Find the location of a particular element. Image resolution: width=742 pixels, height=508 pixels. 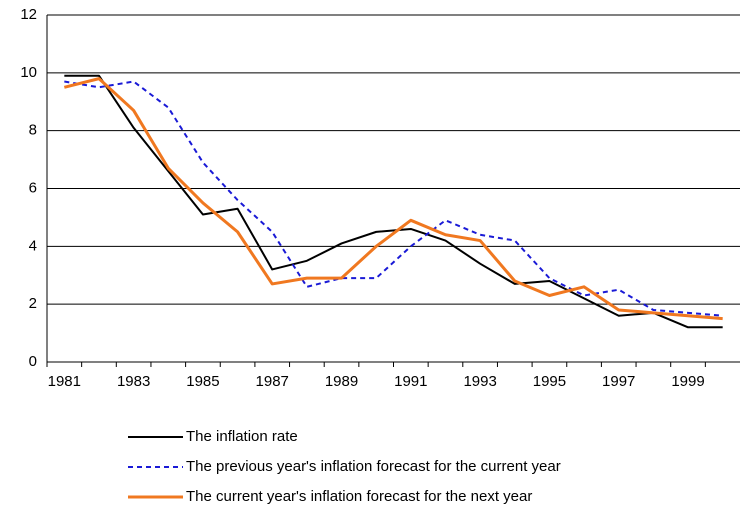

y-tick-label: 6 is located at coordinates (33, 187).